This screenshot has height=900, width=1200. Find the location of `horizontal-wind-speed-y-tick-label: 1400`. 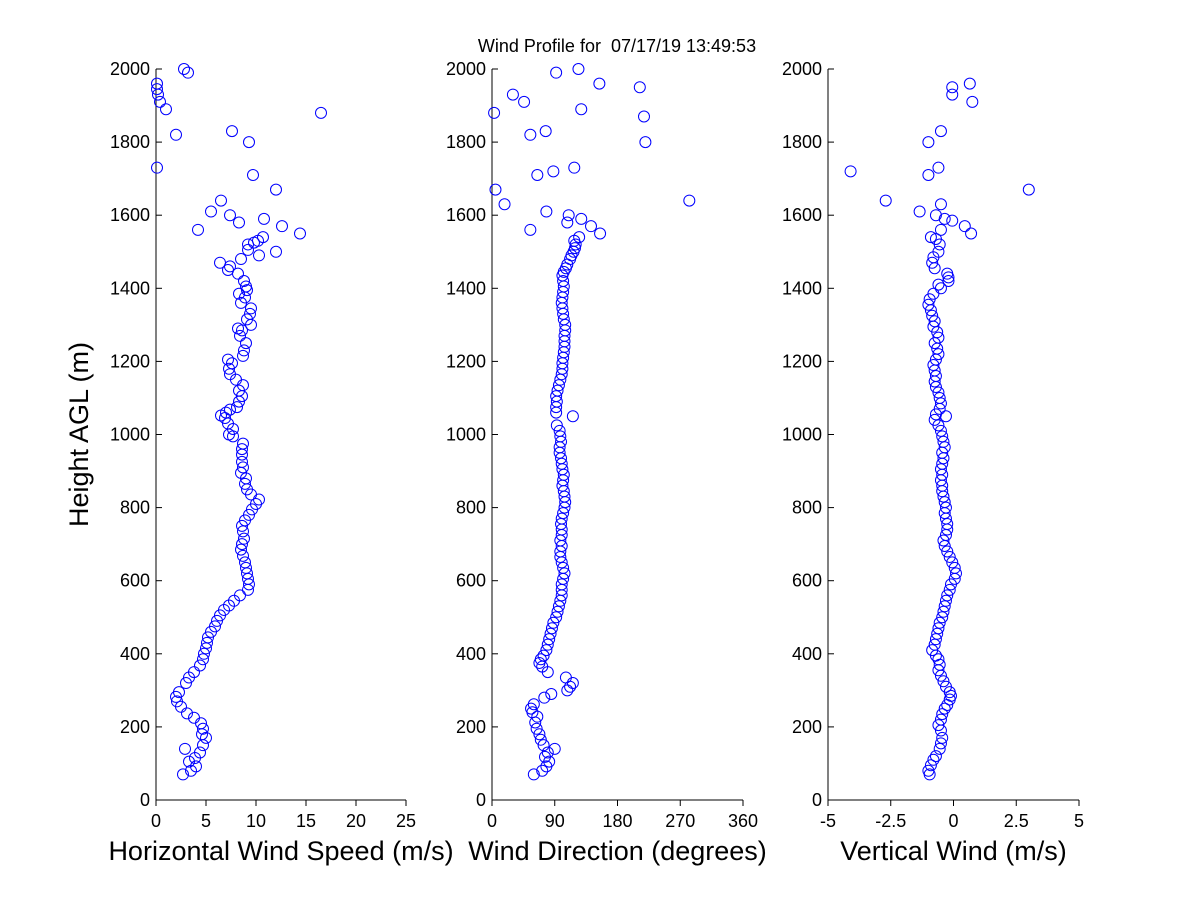

horizontal-wind-speed-y-tick-label: 1400 is located at coordinates (130, 288).